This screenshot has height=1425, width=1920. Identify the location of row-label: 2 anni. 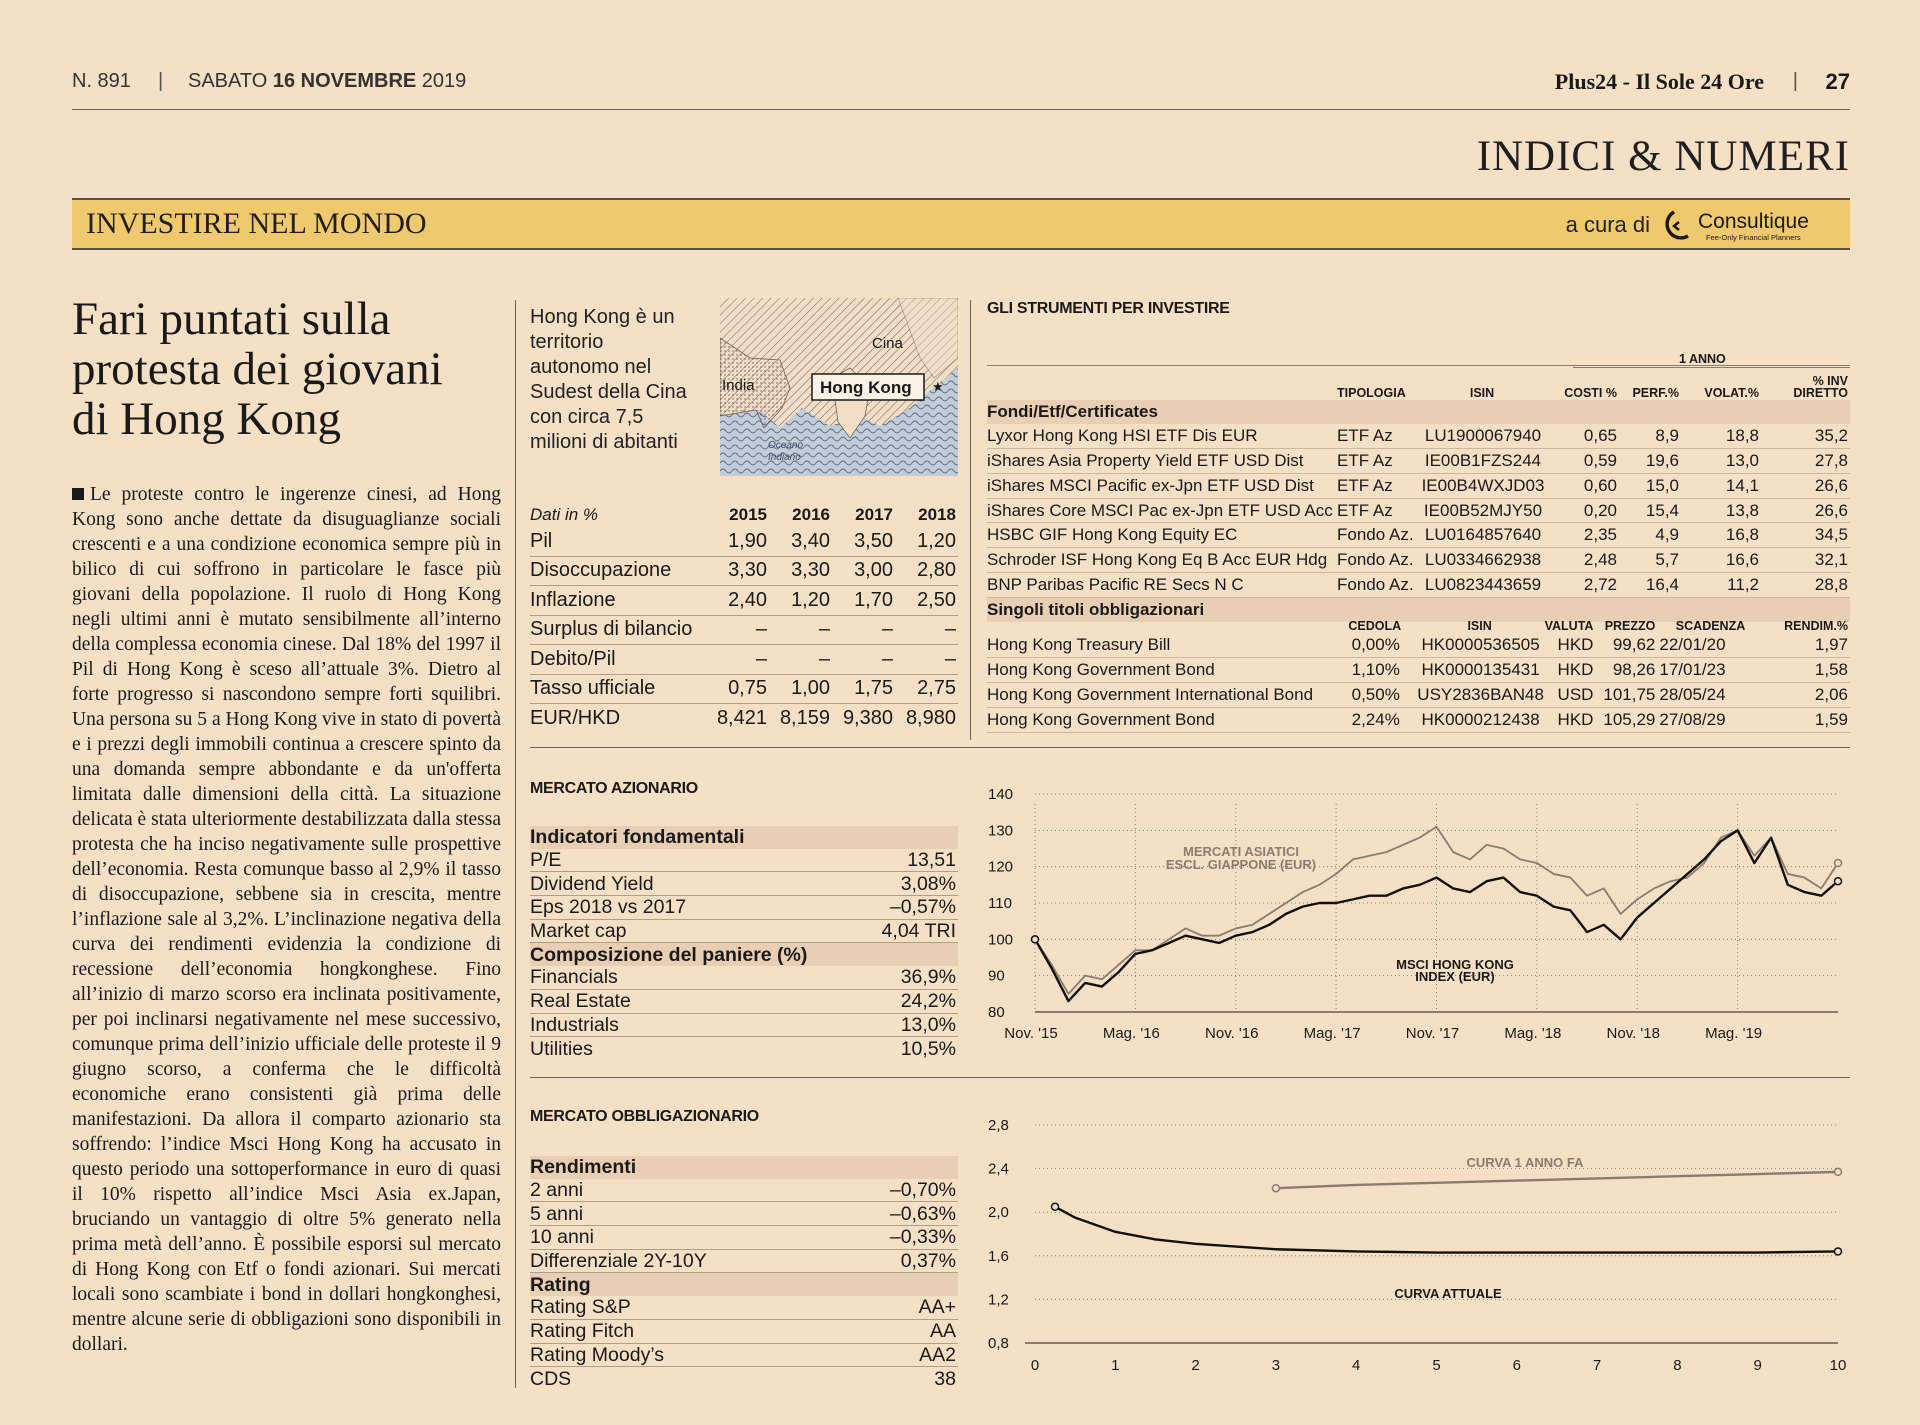
(670, 1190).